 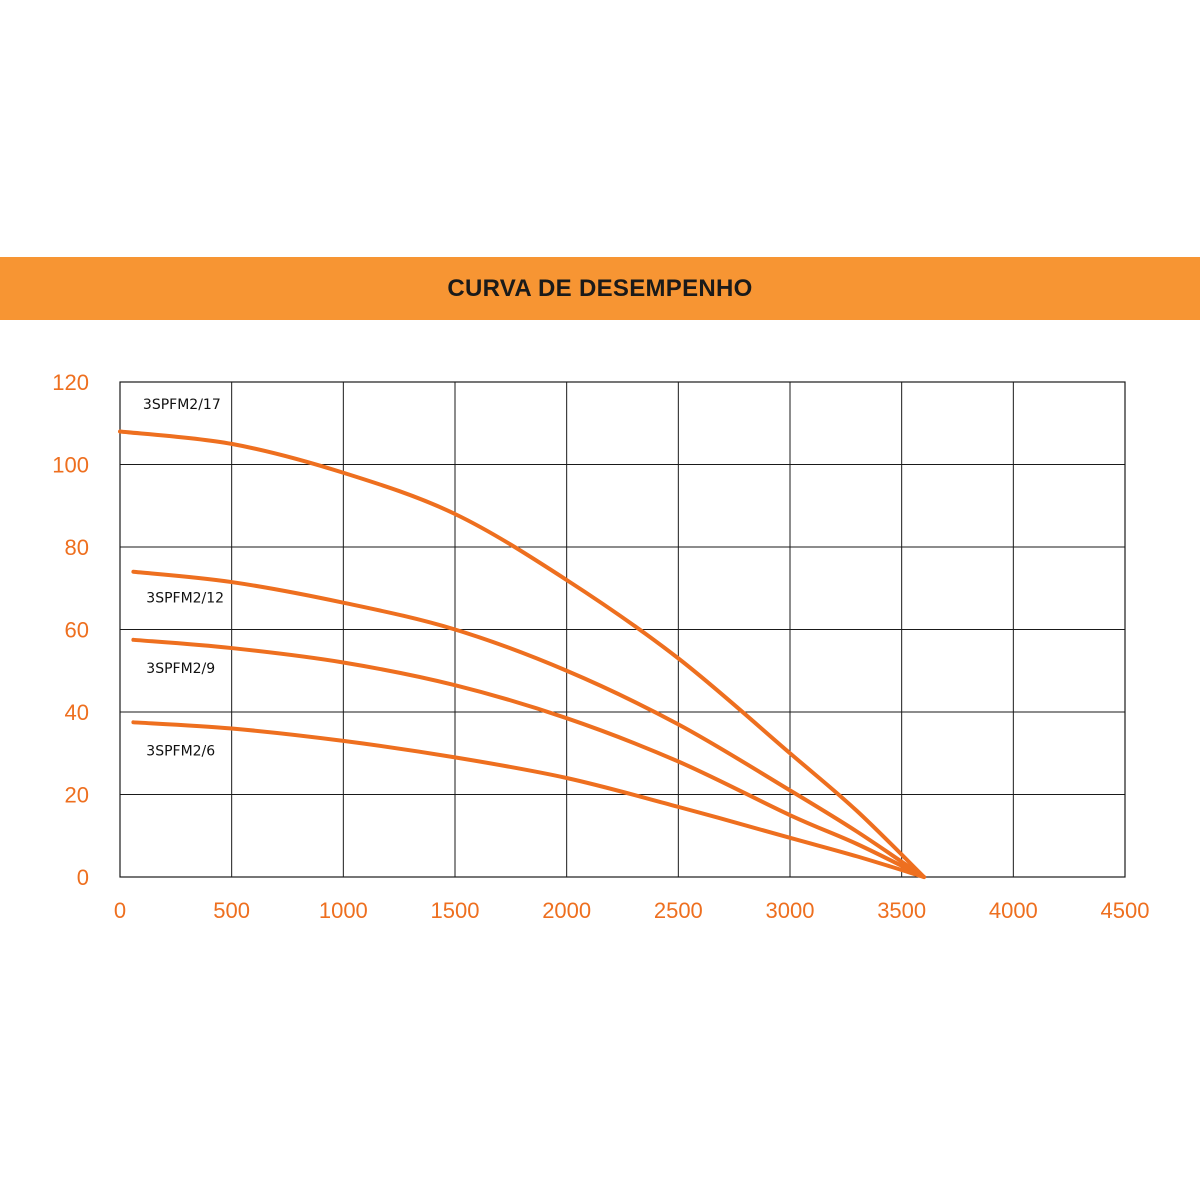 I want to click on series-label: 3SPFM2/9, so click(x=180, y=669).